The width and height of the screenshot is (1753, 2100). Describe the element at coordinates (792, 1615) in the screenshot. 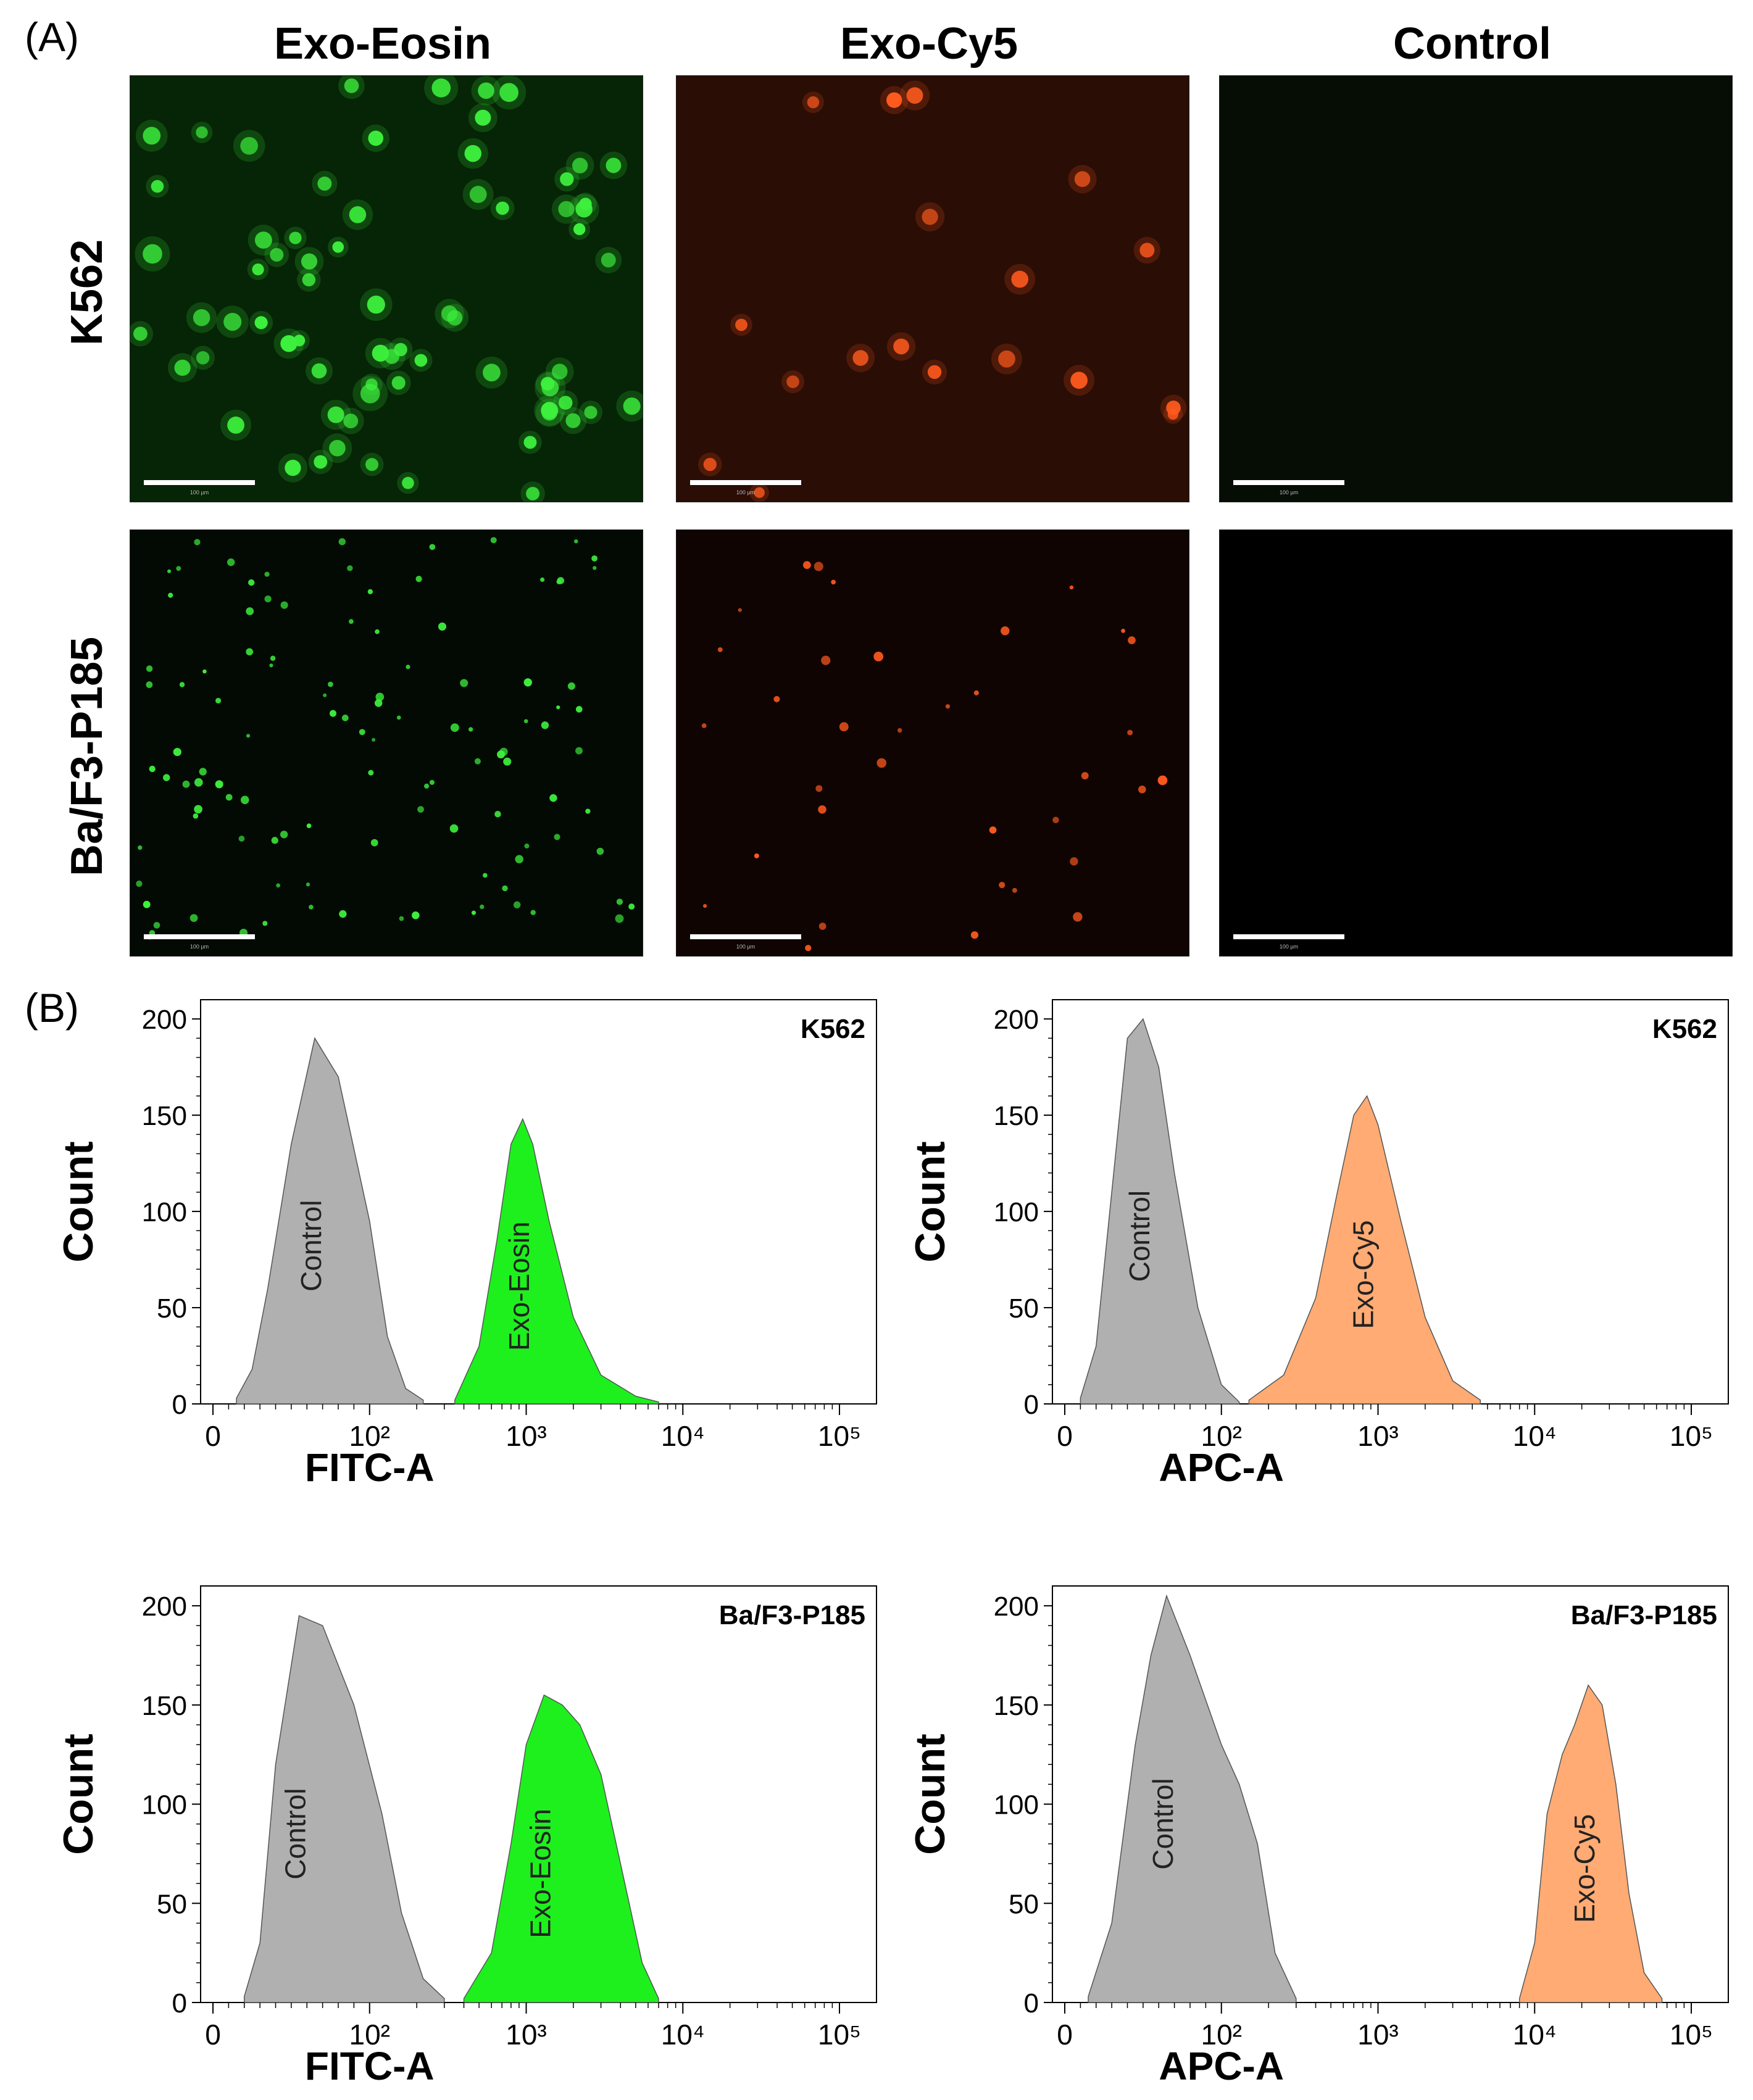

I see `cell-line-label: Ba/F3-P185` at that location.